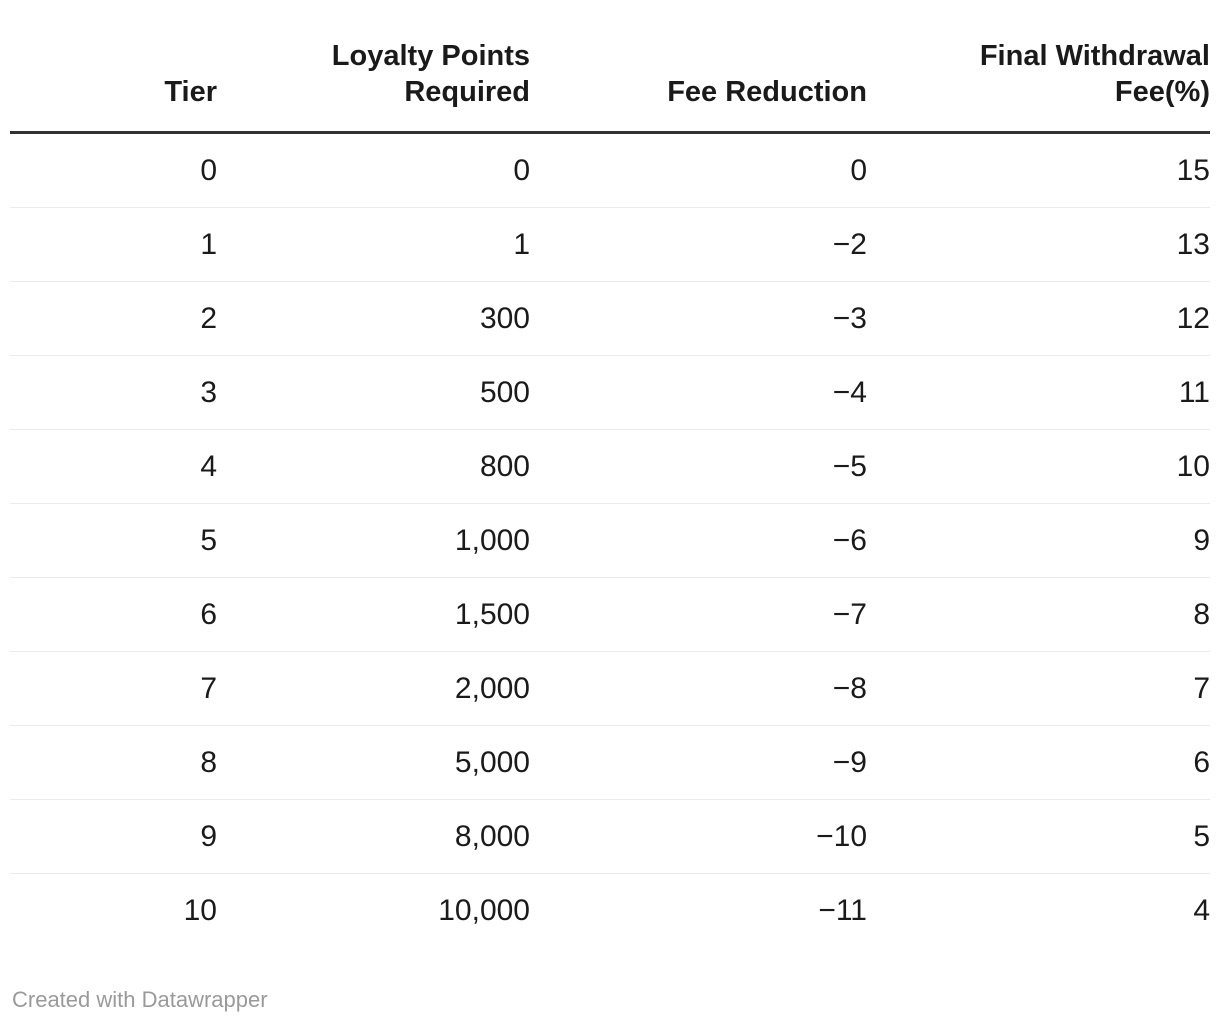  What do you see at coordinates (842, 910) in the screenshot?
I see `cell-fee-reduction: −11` at bounding box center [842, 910].